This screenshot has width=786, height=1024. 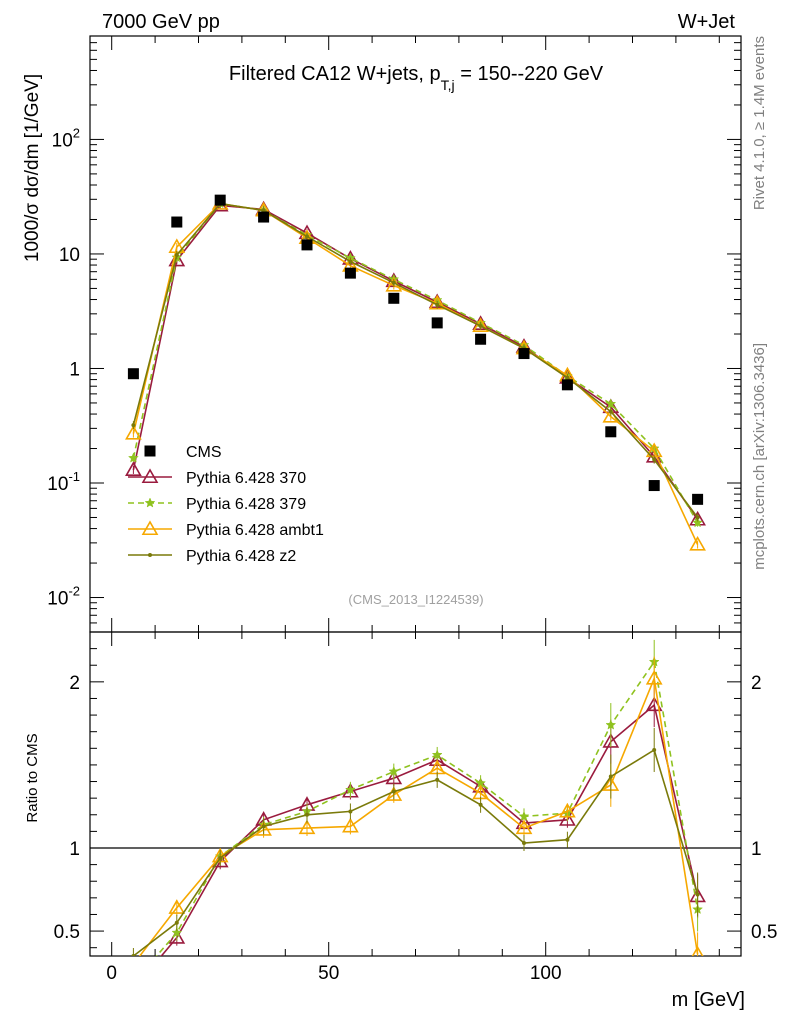 I want to click on ratio-tick-label-right: 1, so click(x=756, y=849).